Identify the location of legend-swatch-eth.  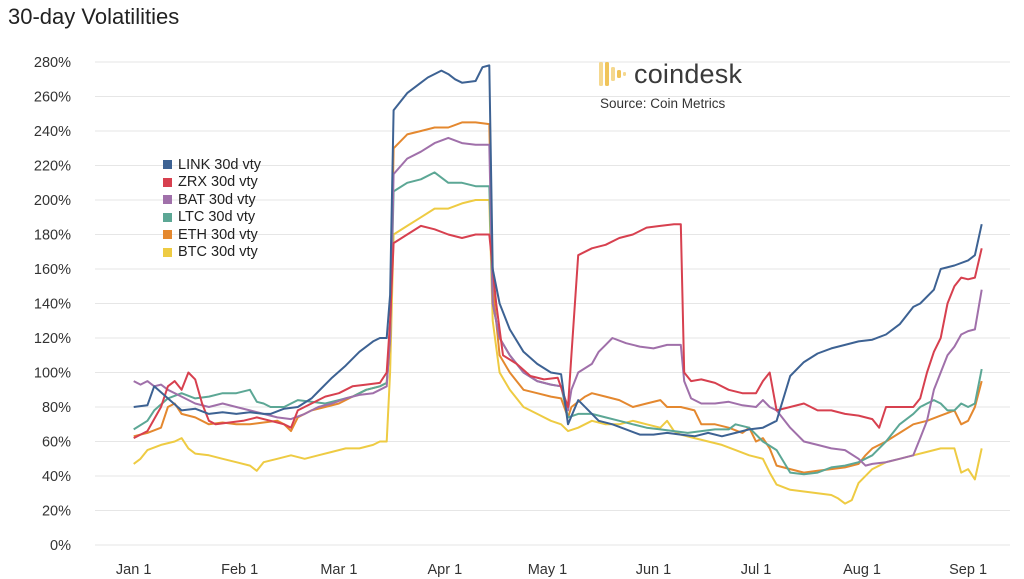
(167, 235).